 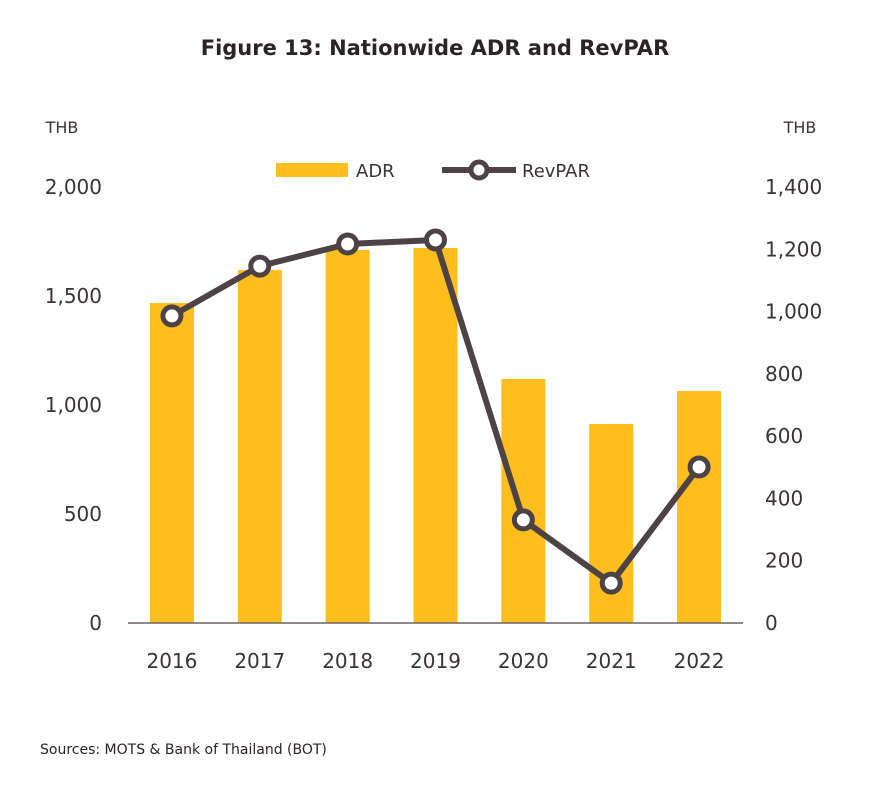 What do you see at coordinates (433, 170) in the screenshot?
I see `legend: ADR RevPAR` at bounding box center [433, 170].